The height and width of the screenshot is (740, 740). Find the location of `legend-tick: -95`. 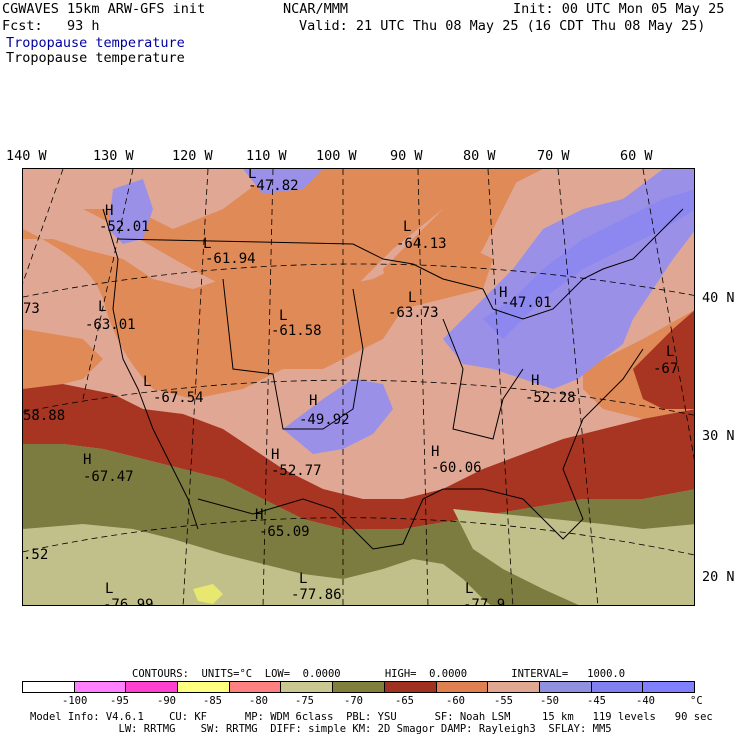

legend-tick: -95 is located at coordinates (119, 701).